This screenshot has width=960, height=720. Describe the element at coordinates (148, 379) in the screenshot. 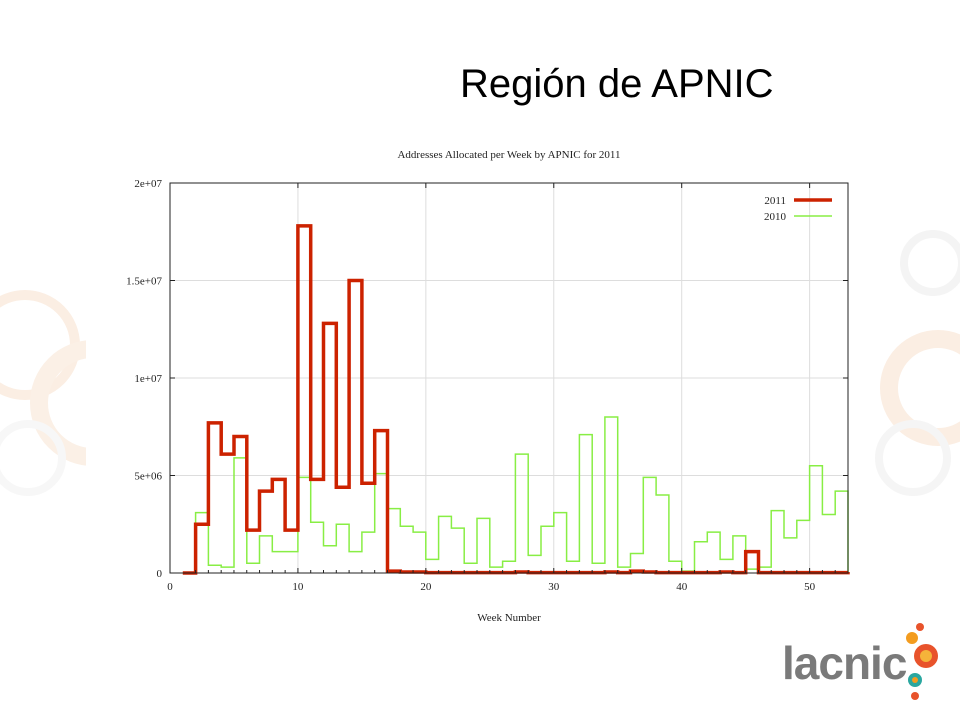

I see `y-tick-label: 1e+07` at that location.